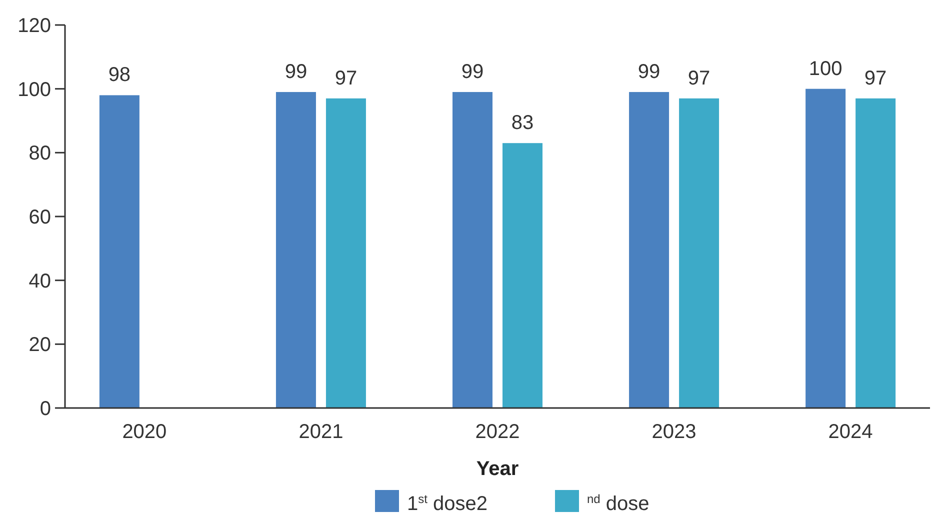 The image size is (937, 520). Describe the element at coordinates (497, 432) in the screenshot. I see `x-tick-label: 2022` at that location.